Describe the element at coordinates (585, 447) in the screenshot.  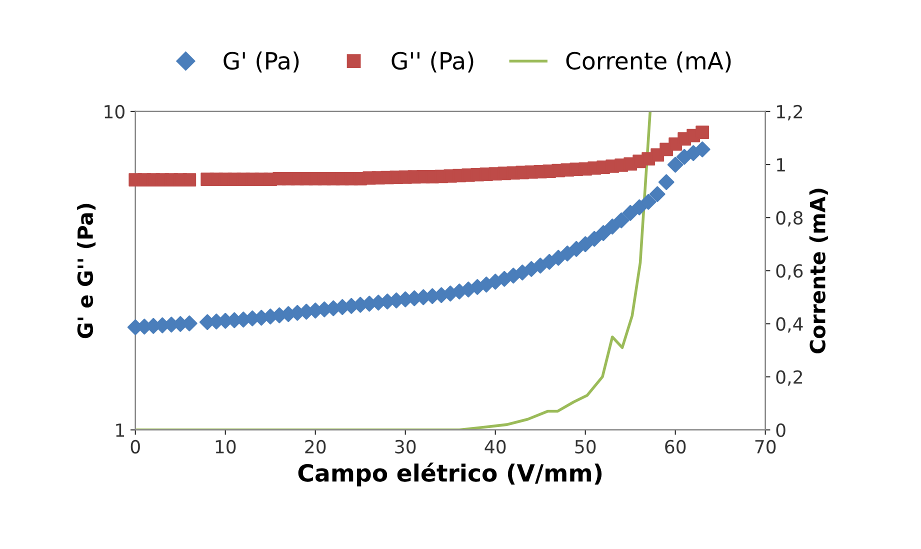
I see `x-tick-label: 50` at that location.